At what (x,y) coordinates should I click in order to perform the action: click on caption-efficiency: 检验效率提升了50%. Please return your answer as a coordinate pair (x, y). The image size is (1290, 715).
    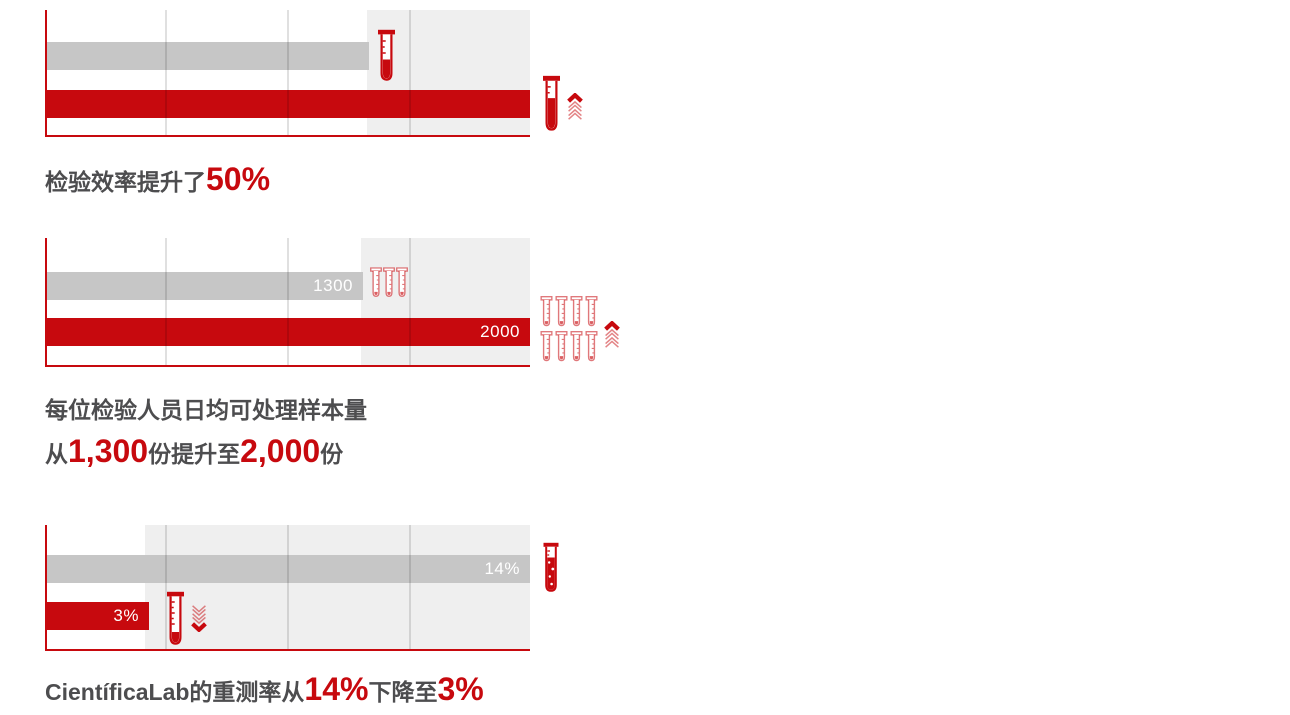
    Looking at the image, I should click on (157, 179).